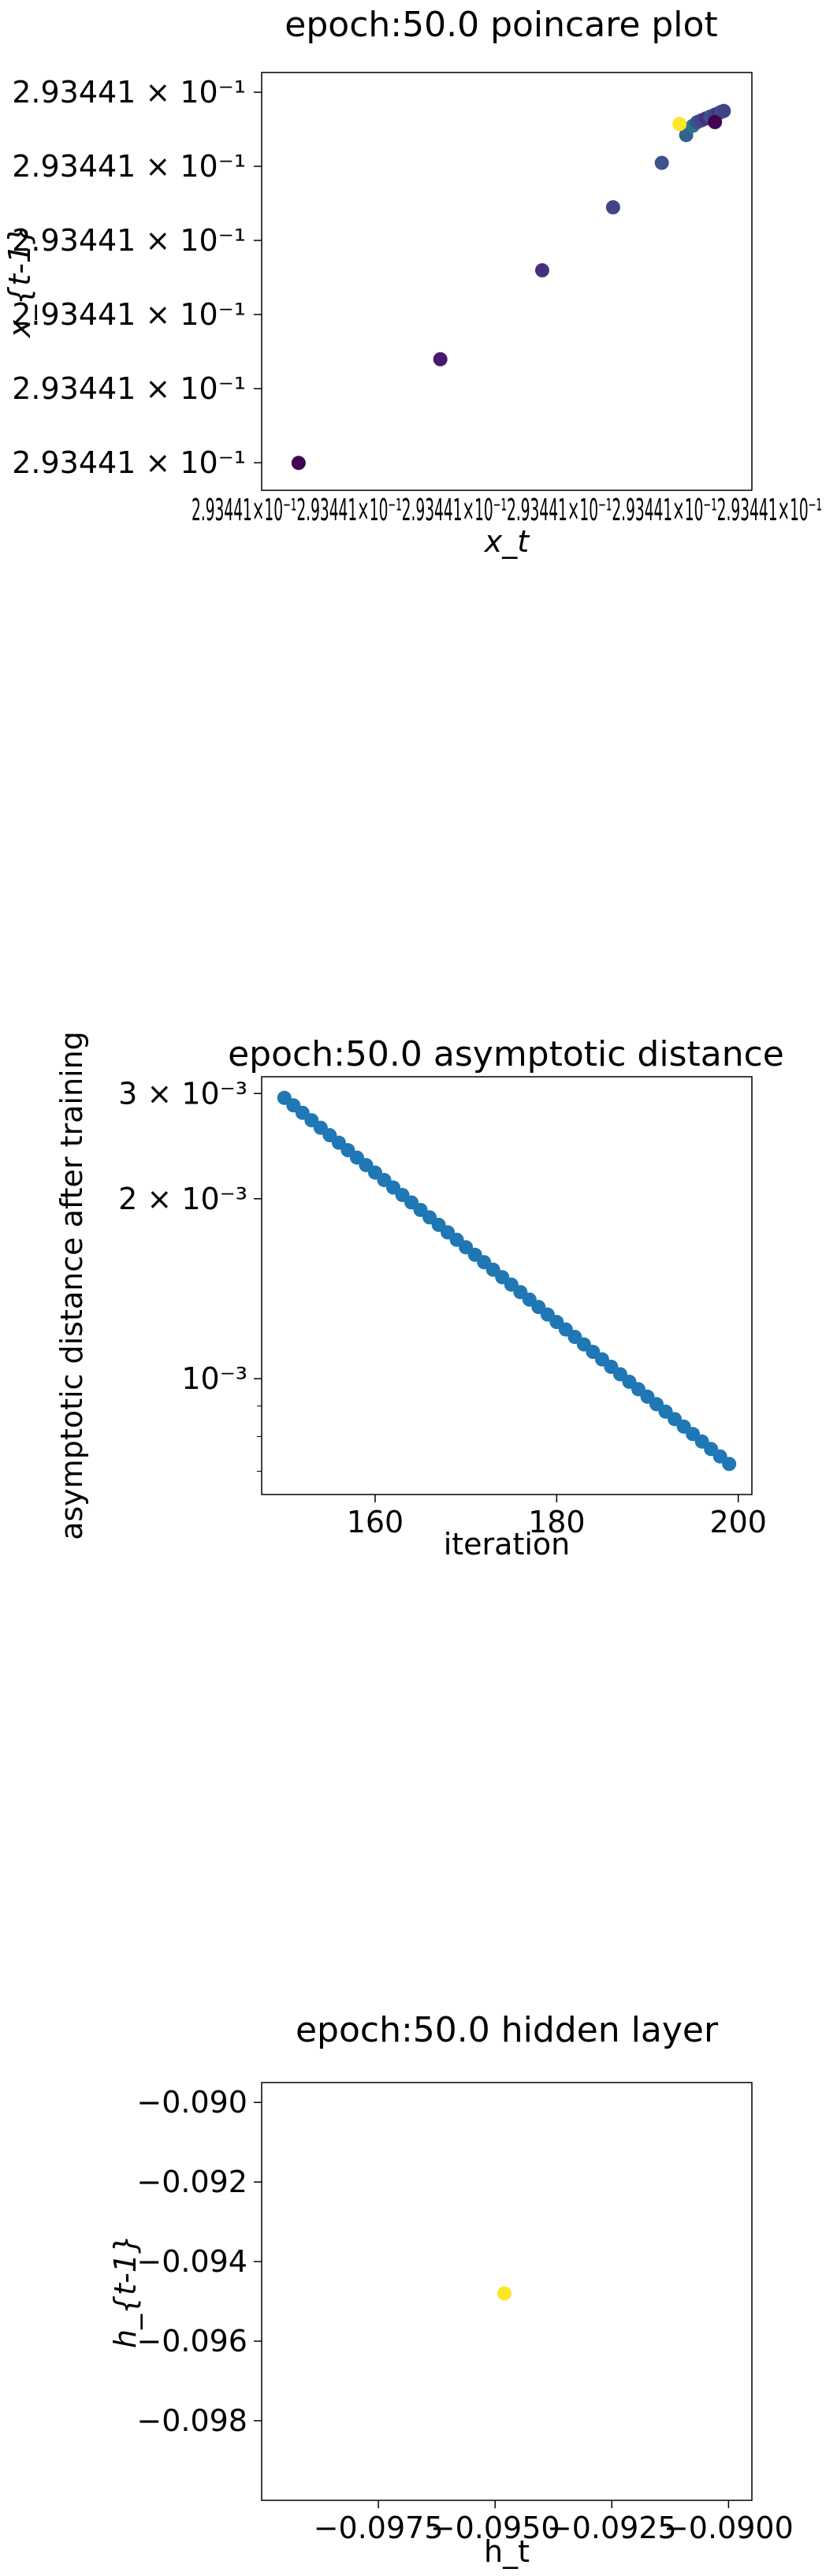 The width and height of the screenshot is (837, 2576). What do you see at coordinates (125, 2291) in the screenshot?
I see `hidden-ylabel: h_{t-1}` at bounding box center [125, 2291].